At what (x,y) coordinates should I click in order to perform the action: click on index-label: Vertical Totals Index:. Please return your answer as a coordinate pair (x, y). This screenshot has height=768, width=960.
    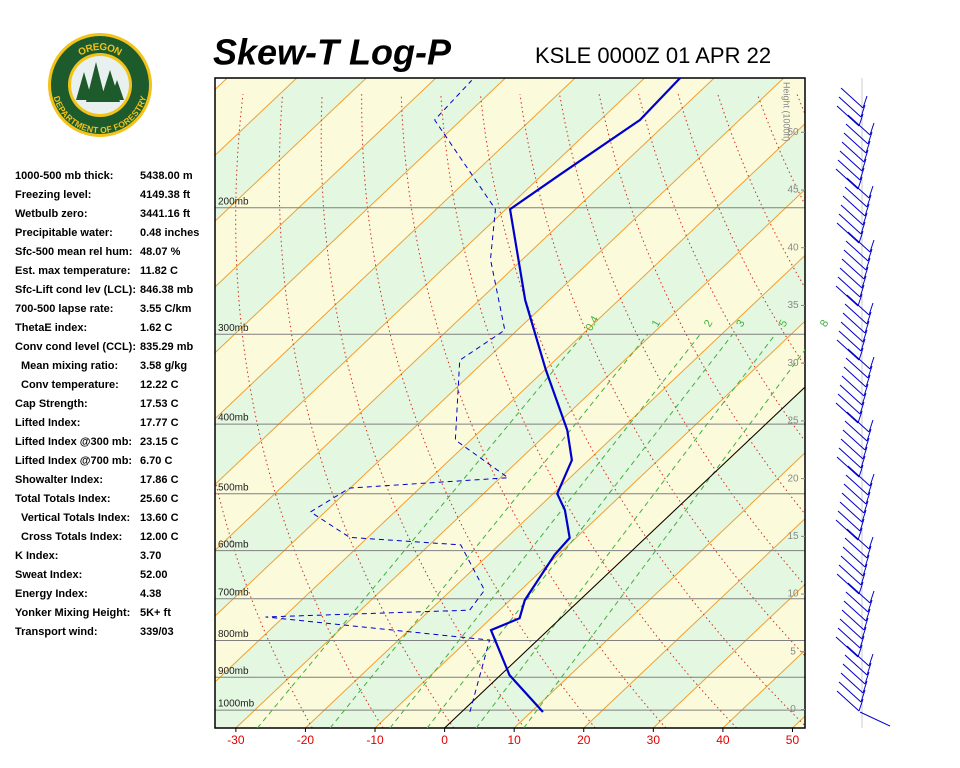
    Looking at the image, I should click on (75, 518).